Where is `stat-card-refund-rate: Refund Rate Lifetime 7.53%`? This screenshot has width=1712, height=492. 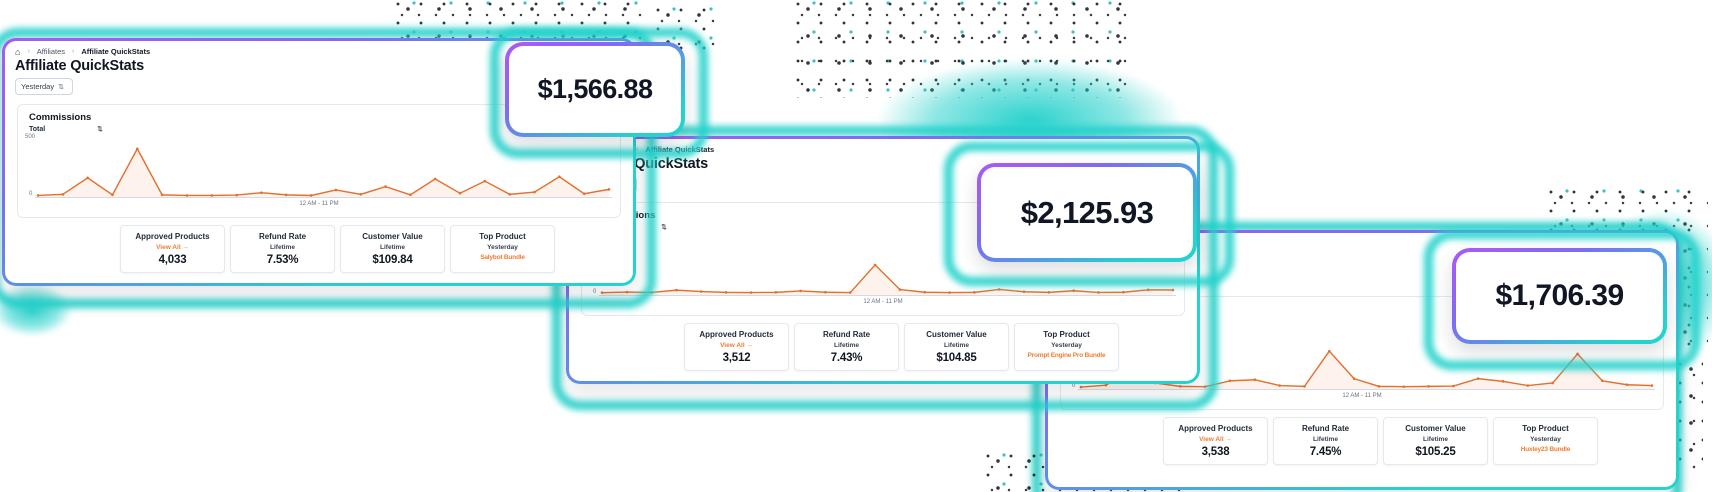 stat-card-refund-rate: Refund Rate Lifetime 7.53% is located at coordinates (282, 249).